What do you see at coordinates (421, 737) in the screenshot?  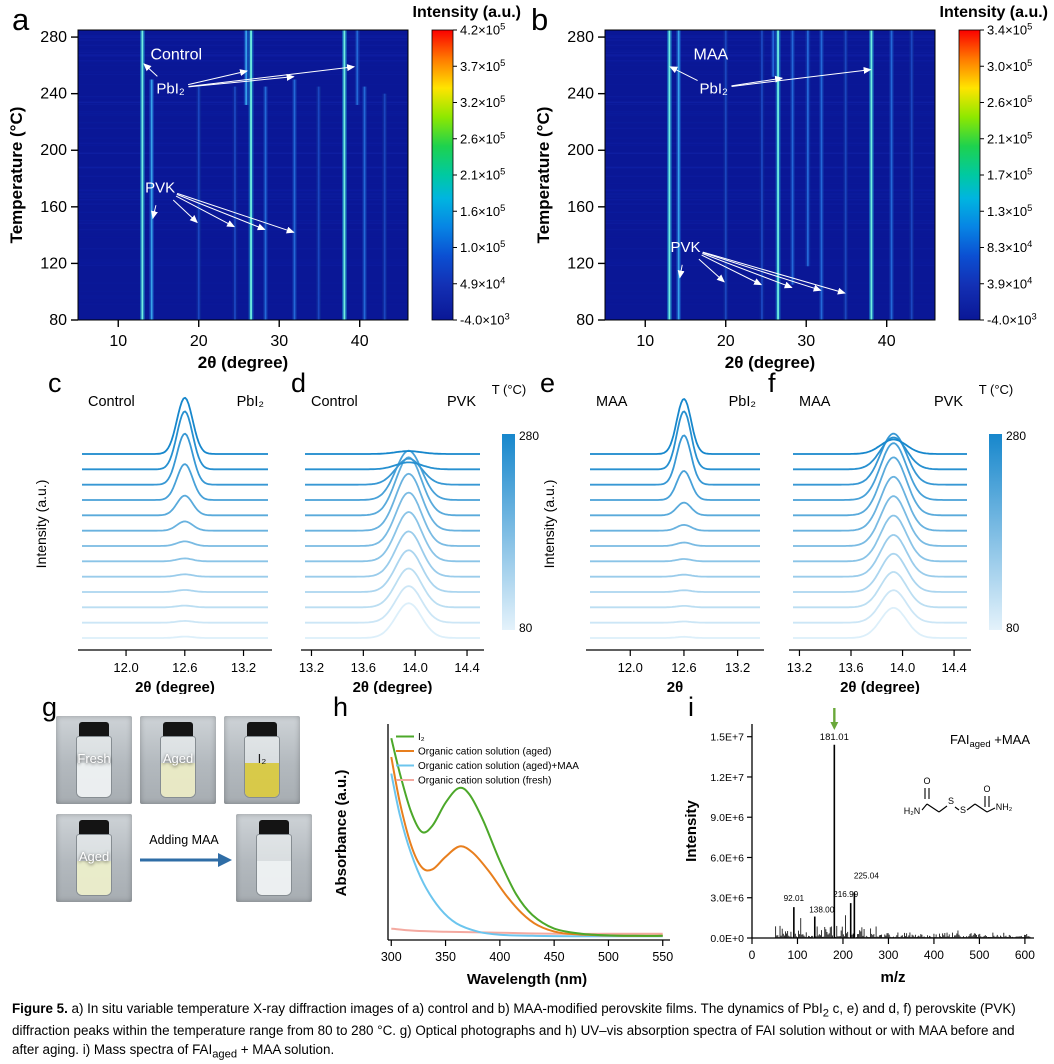 I see `legend-label: I₂` at bounding box center [421, 737].